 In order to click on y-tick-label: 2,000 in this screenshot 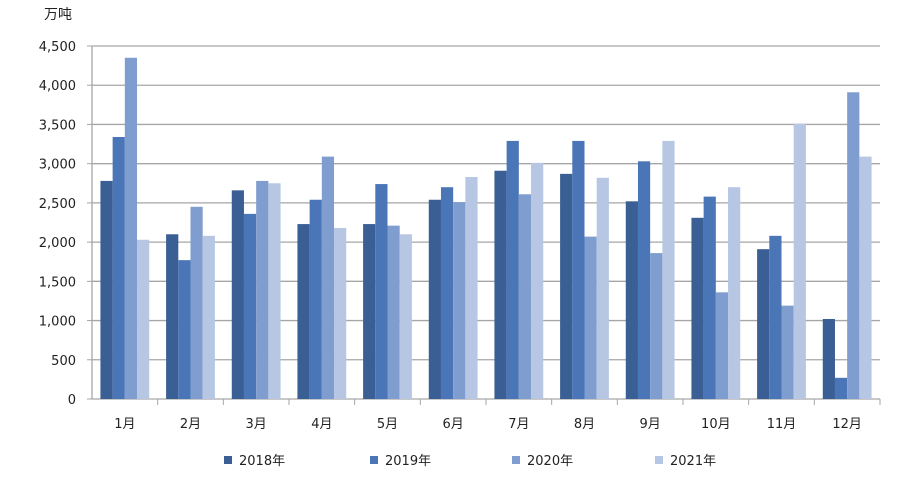, I will do `click(57, 243)`.